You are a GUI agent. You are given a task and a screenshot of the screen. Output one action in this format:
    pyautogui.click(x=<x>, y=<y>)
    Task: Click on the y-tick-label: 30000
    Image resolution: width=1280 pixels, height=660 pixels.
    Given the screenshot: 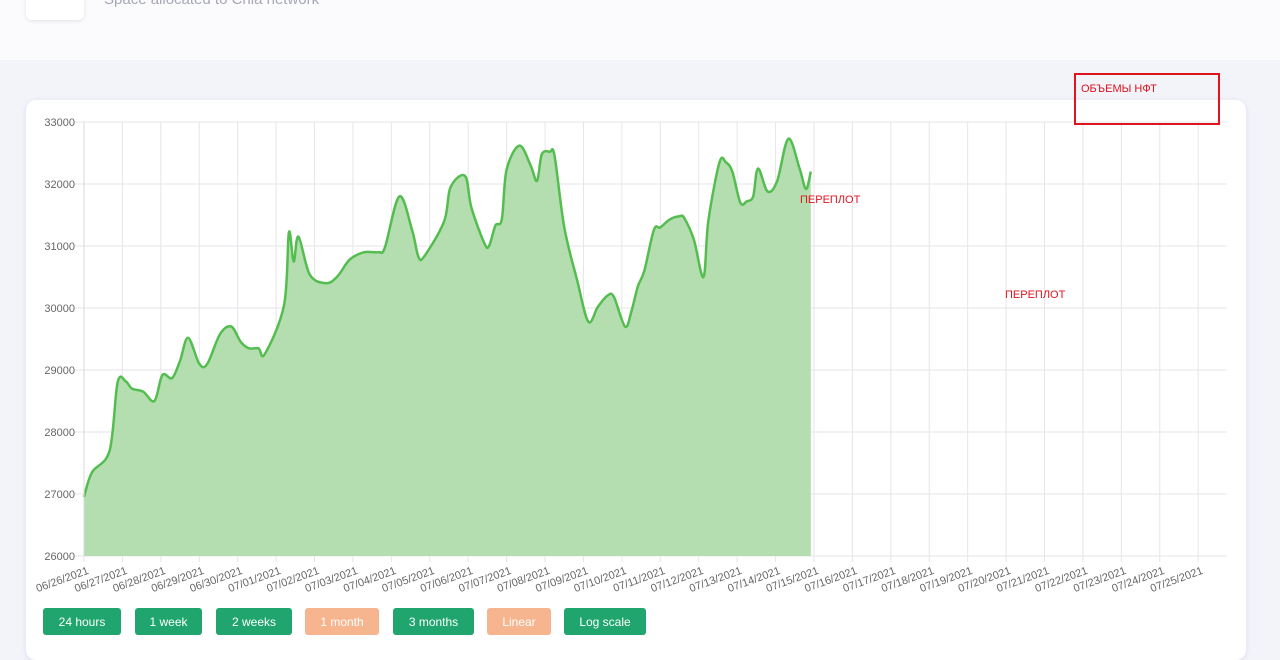 What is the action you would take?
    pyautogui.click(x=59, y=309)
    